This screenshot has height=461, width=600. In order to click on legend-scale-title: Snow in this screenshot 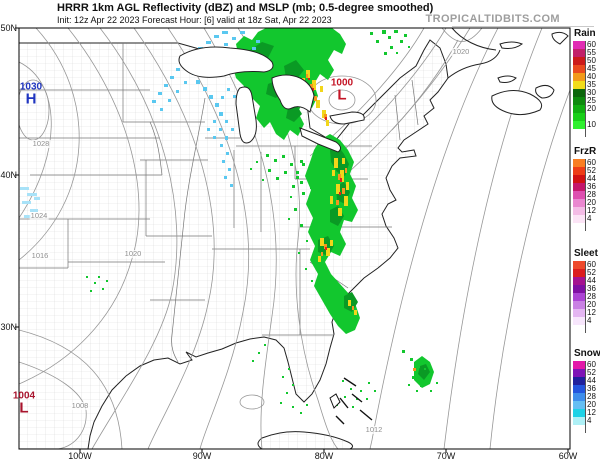, I will do `click(587, 353)`.